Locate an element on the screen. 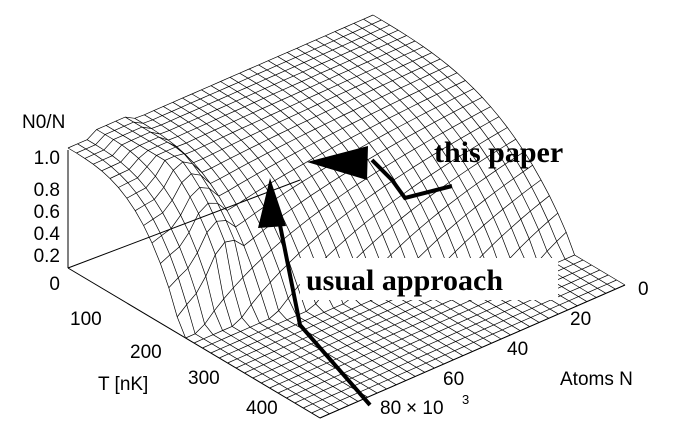  t-axis-label: T [nK] is located at coordinates (123, 384).